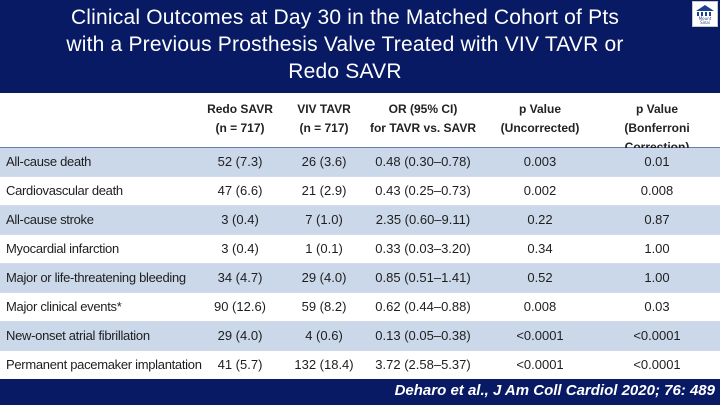 Image resolution: width=720 pixels, height=405 pixels. Describe the element at coordinates (657, 190) in the screenshot. I see `p-bonferroni-value: 0.008` at that location.